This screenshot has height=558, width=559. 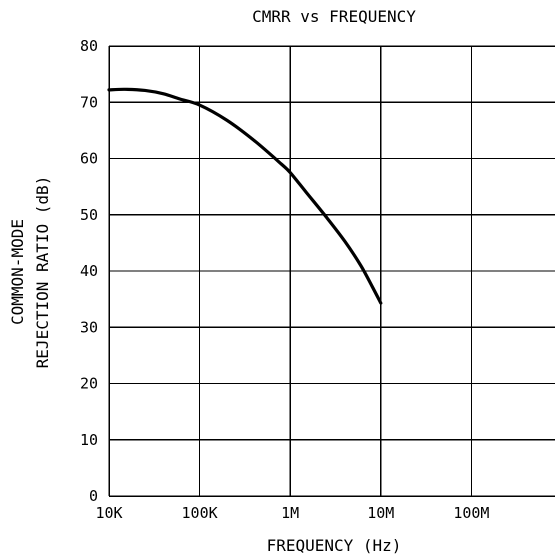 What do you see at coordinates (42, 272) in the screenshot?
I see `y-axis-label-line-2: REJECTION RATIO (dB)` at bounding box center [42, 272].